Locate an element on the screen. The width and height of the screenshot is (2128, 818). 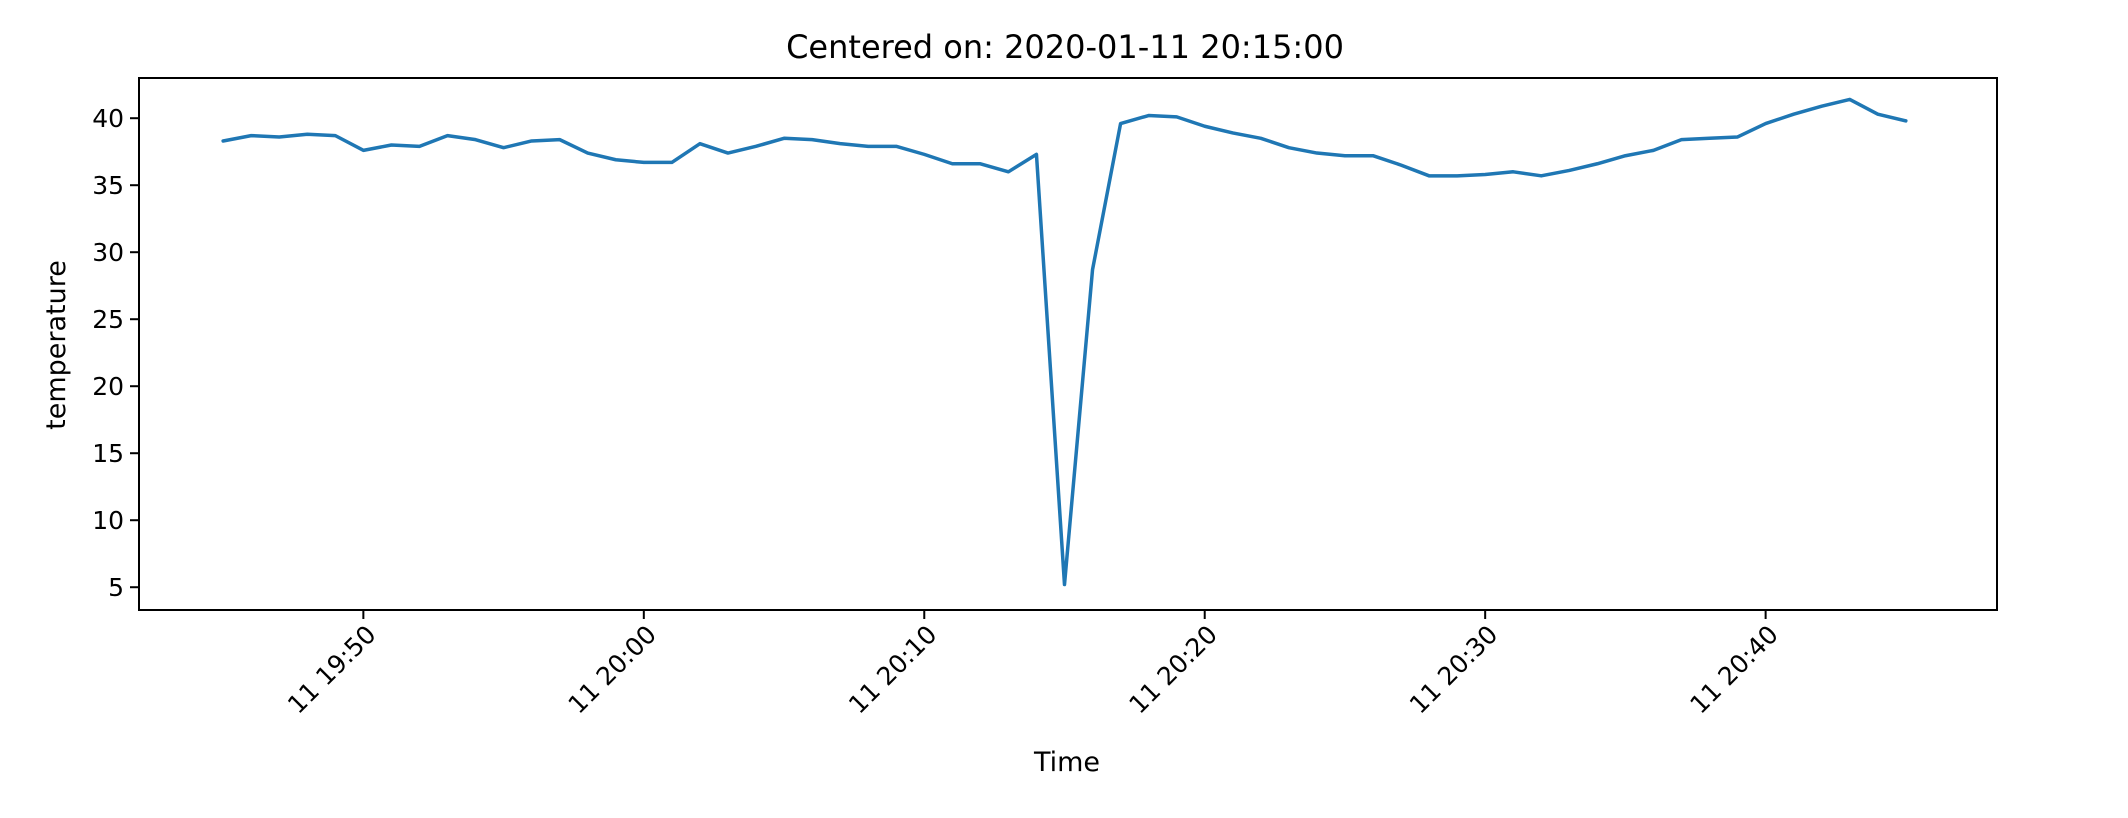
y-tick-label: 30 is located at coordinates (108, 252).